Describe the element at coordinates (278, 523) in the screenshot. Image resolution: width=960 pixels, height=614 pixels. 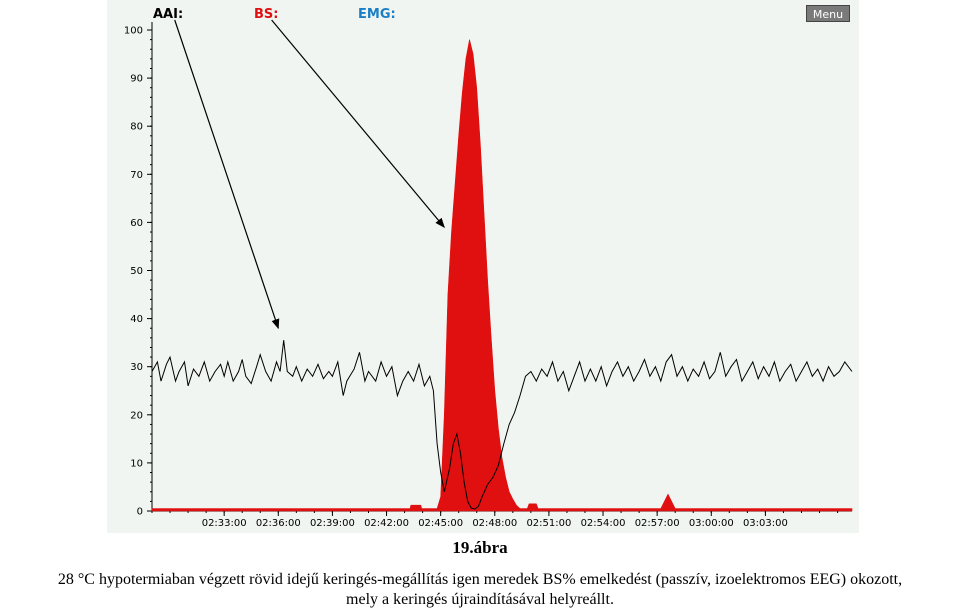
I see `x-tick-label: 02:36:00` at that location.